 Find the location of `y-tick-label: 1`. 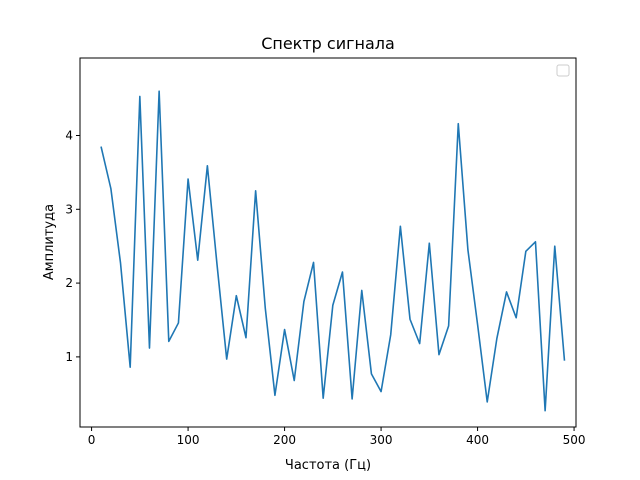

y-tick-label: 1 is located at coordinates (69, 357).